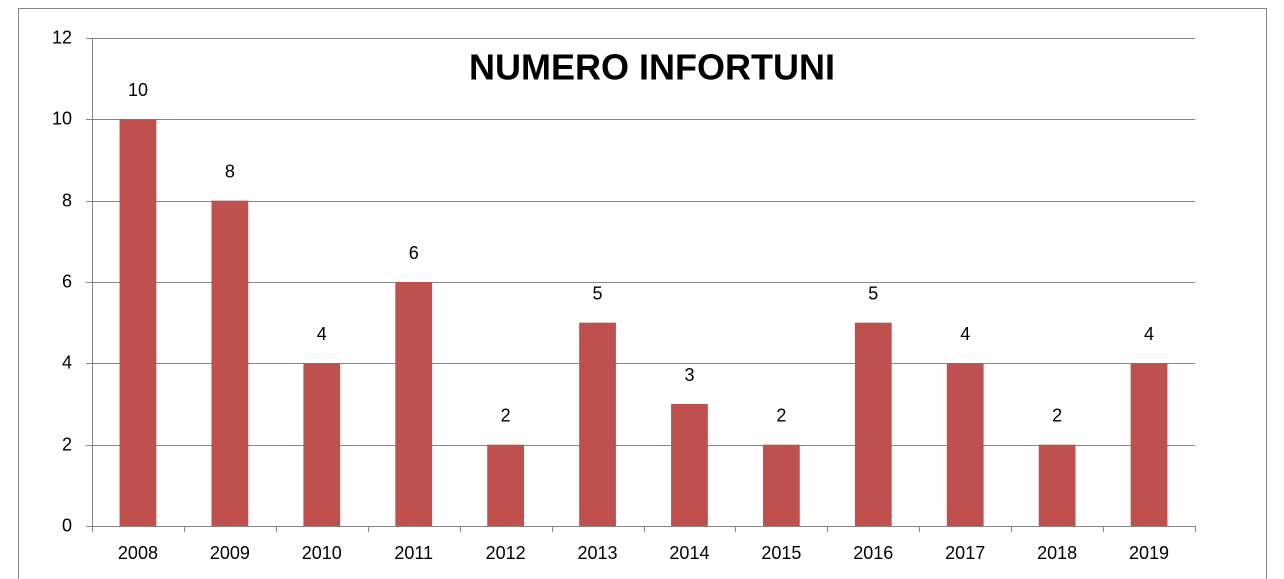  What do you see at coordinates (138, 90) in the screenshot?
I see `data-label: 10` at bounding box center [138, 90].